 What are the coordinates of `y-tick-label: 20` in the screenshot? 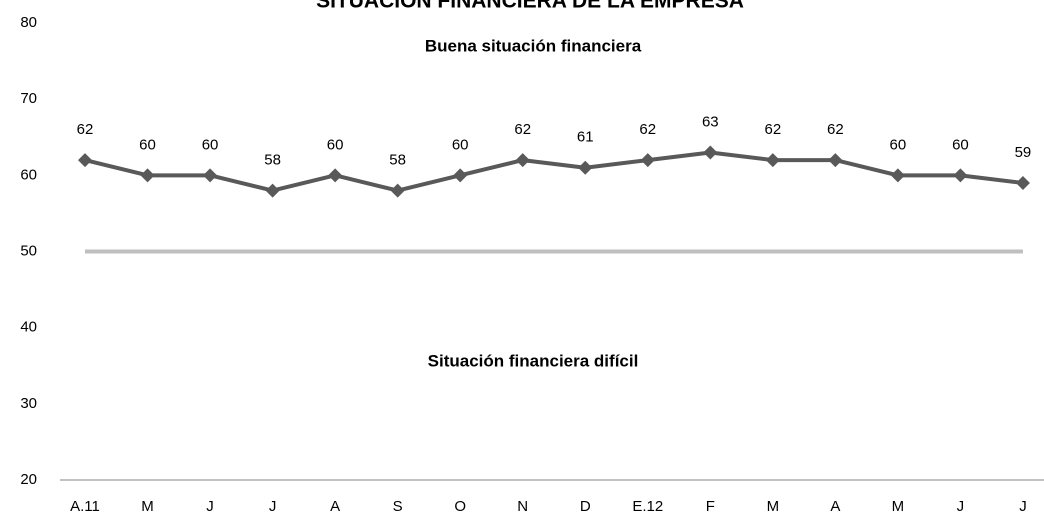 It's located at (28, 479).